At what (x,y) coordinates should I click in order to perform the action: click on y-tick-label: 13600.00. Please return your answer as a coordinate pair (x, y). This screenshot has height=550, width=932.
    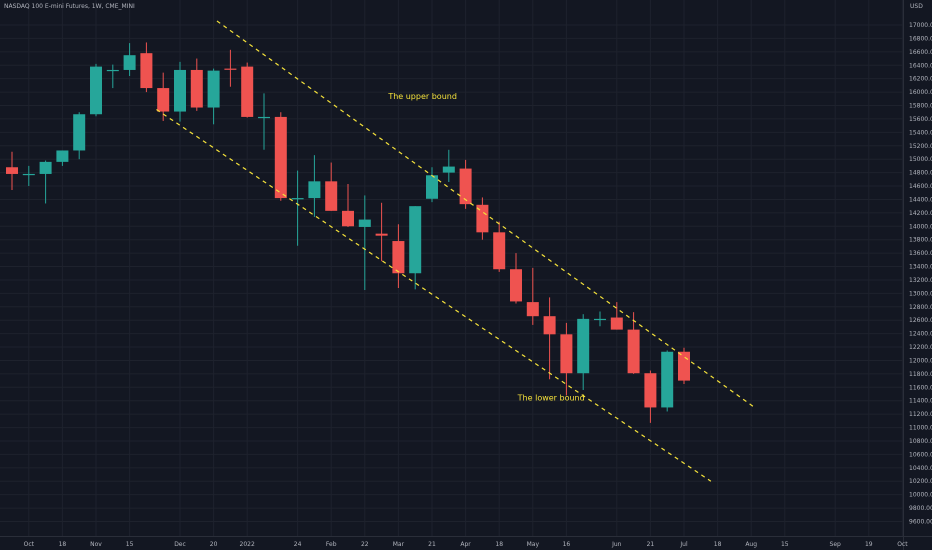
    Looking at the image, I should click on (920, 253).